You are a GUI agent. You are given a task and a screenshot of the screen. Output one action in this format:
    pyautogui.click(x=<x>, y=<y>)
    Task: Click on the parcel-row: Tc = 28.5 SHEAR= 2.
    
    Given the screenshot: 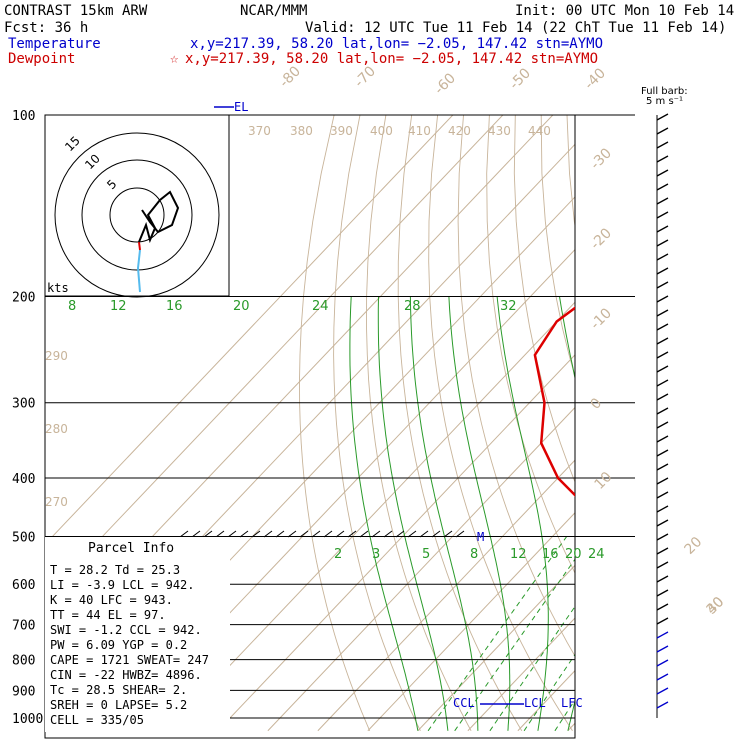 What is the action you would take?
    pyautogui.click(x=118, y=690)
    